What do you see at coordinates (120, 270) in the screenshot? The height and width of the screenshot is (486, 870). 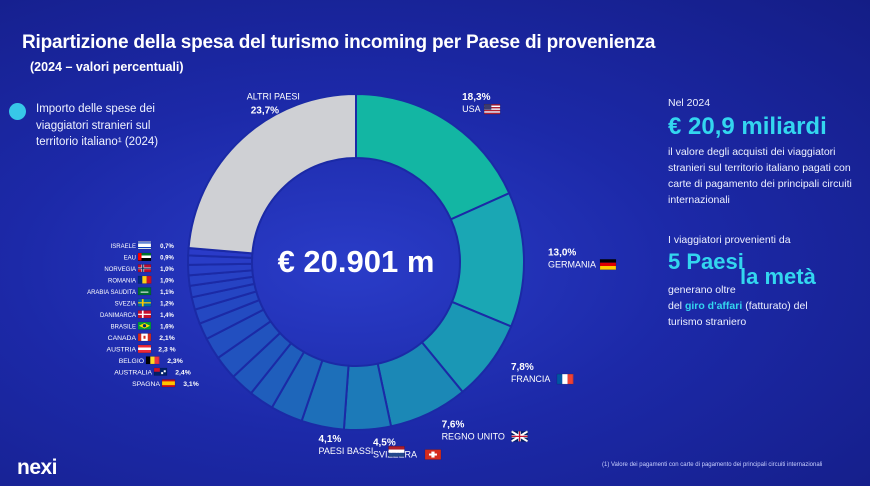 I see `category-label-norvegia: NORVEGIA` at bounding box center [120, 270].